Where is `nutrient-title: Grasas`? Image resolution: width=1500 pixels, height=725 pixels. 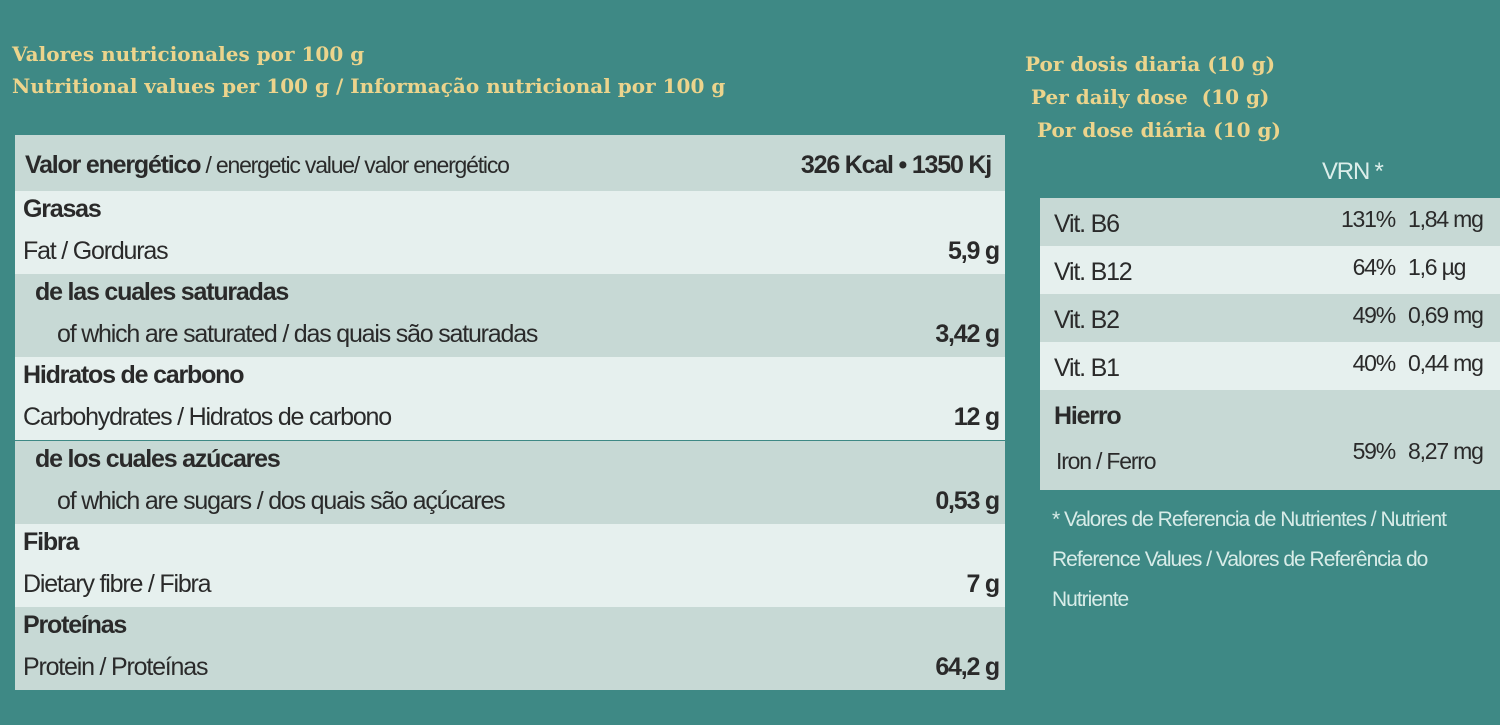
nutrient-title: Grasas is located at coordinates (62, 209).